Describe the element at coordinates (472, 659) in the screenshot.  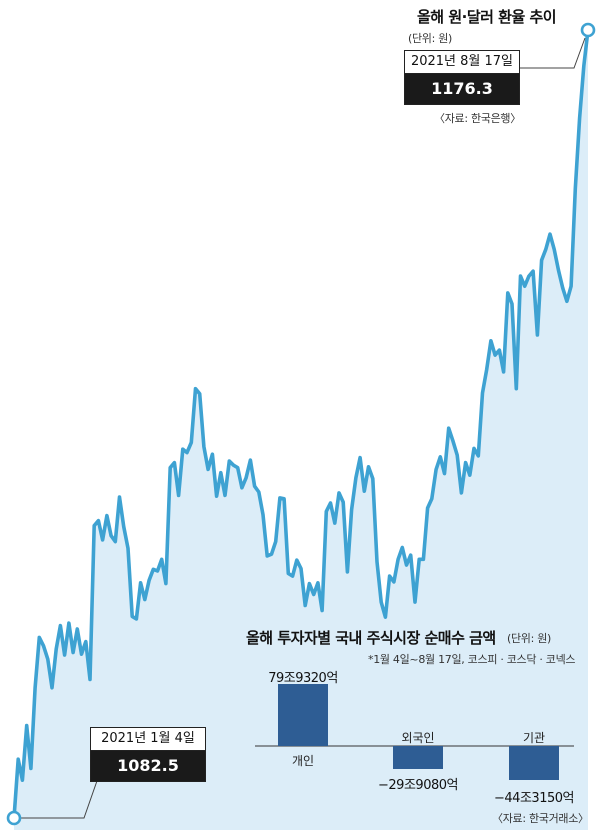
I see `bar-chart-note: *1월 4일~8월 17일, 코스피 · 코스닥 · 코넥스` at that location.